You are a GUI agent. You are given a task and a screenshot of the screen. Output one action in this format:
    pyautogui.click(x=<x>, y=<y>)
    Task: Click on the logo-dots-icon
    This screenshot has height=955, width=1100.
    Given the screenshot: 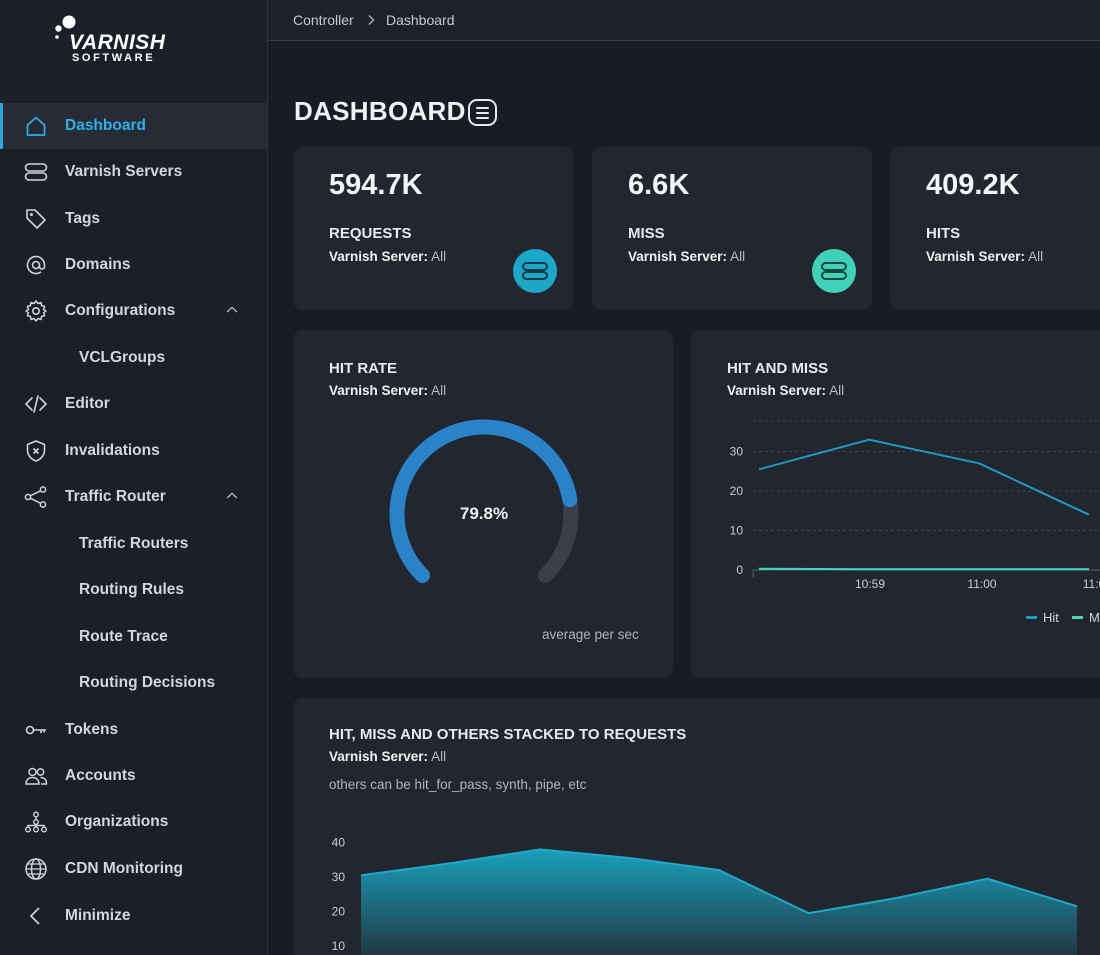 What is the action you would take?
    pyautogui.click(x=65, y=27)
    